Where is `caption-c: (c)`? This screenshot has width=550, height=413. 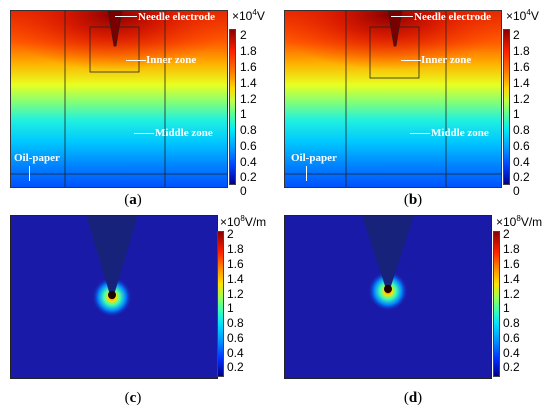 caption-c: (c) is located at coordinates (133, 398).